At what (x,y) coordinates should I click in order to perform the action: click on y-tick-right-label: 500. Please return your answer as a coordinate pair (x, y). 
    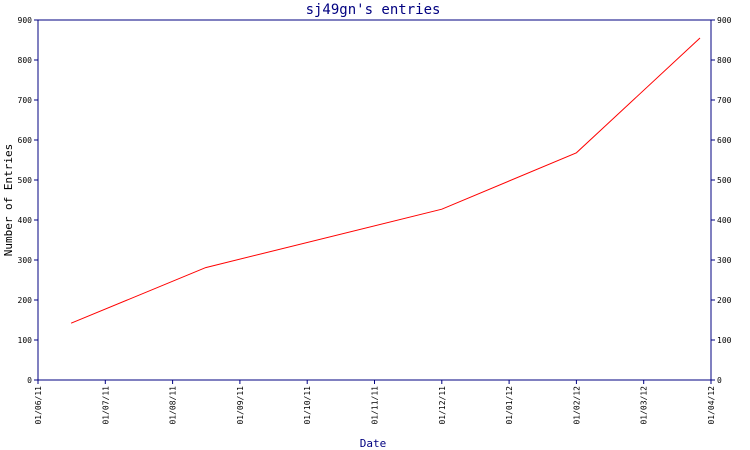
    Looking at the image, I should click on (724, 180).